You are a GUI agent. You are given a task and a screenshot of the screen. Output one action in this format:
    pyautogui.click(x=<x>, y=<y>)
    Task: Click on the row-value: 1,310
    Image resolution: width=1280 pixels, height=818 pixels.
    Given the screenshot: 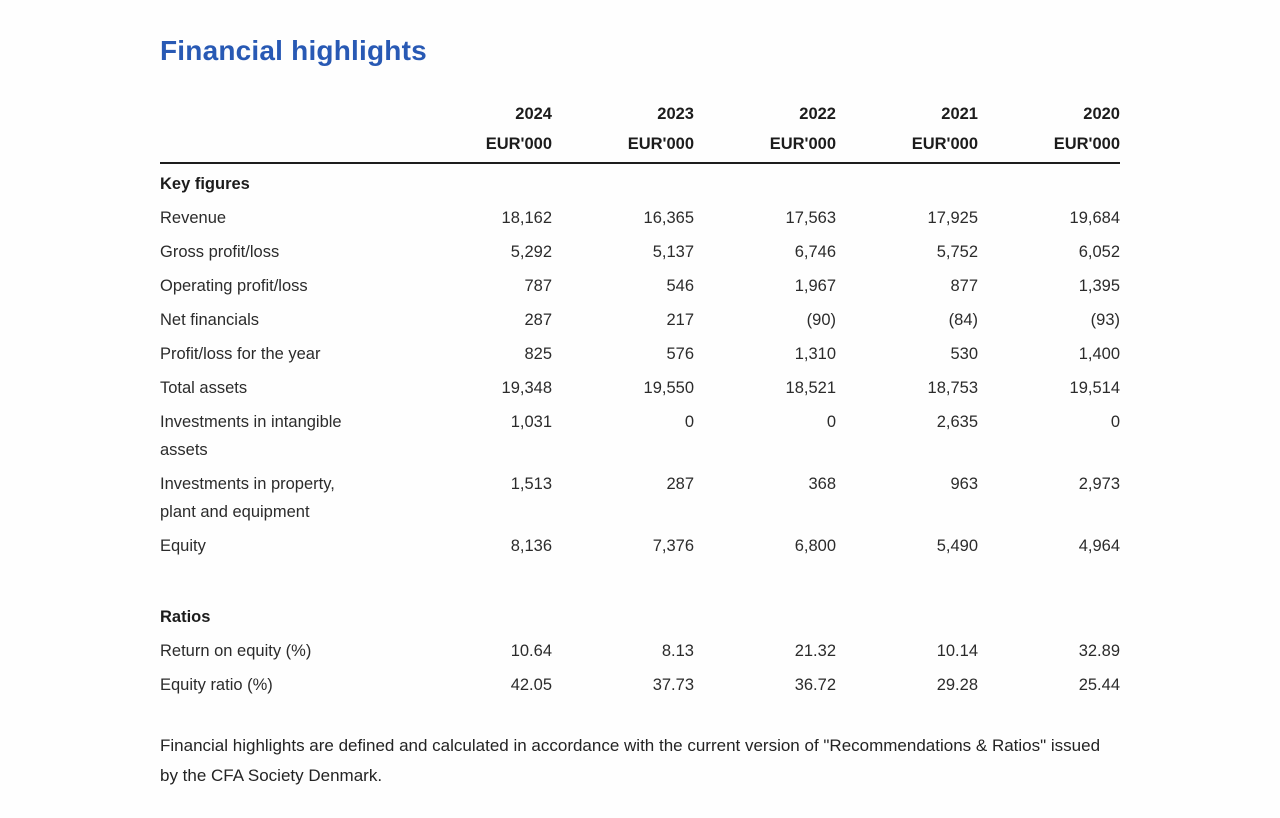 What is the action you would take?
    pyautogui.click(x=815, y=354)
    